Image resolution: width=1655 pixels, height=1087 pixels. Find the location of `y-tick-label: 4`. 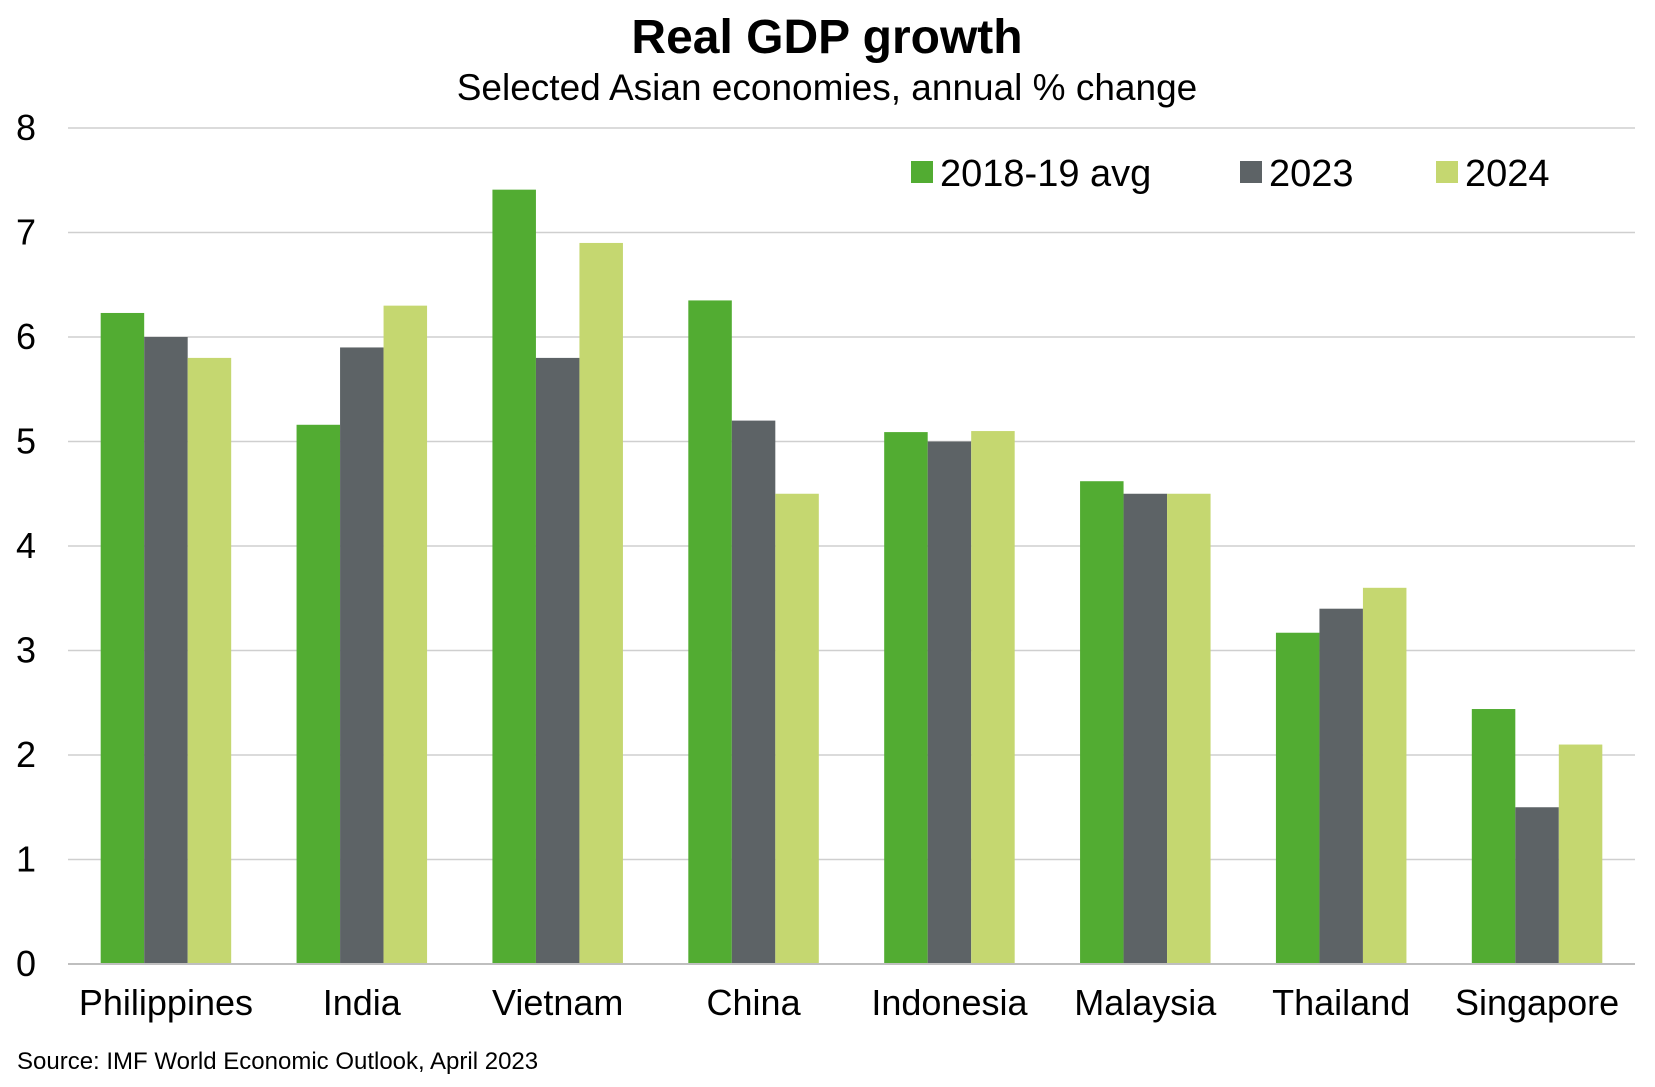

y-tick-label: 4 is located at coordinates (26, 545).